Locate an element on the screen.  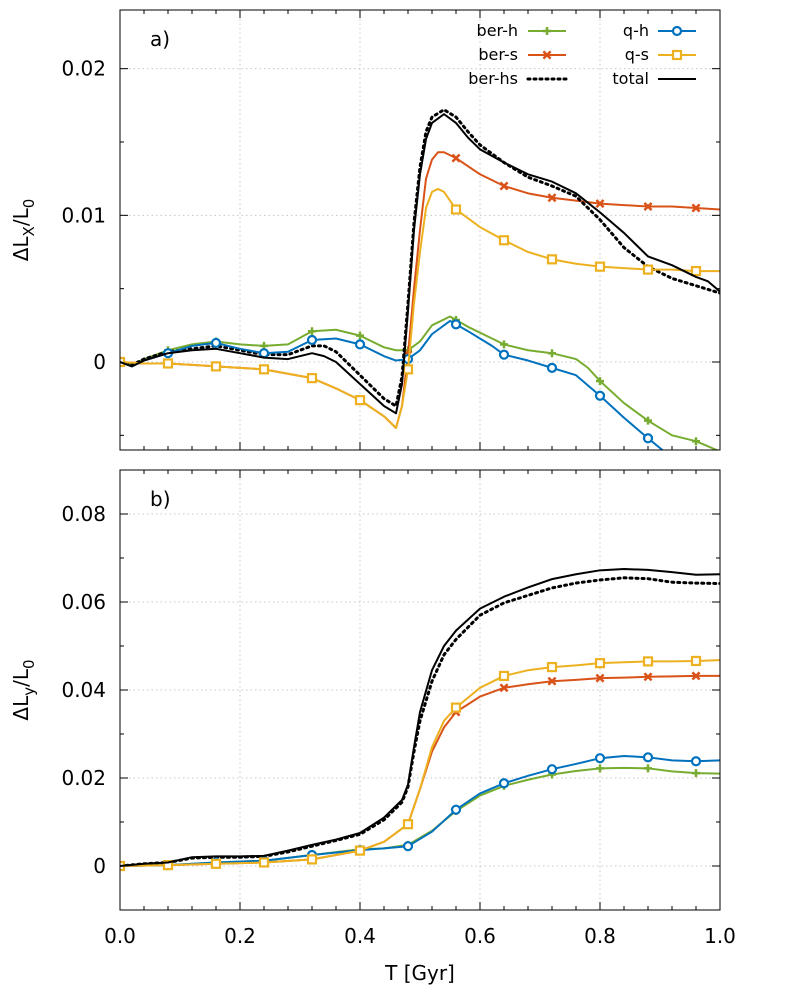
legend: ber-h ber-s ber-hs q-h q-s total is located at coordinates (582, 54).